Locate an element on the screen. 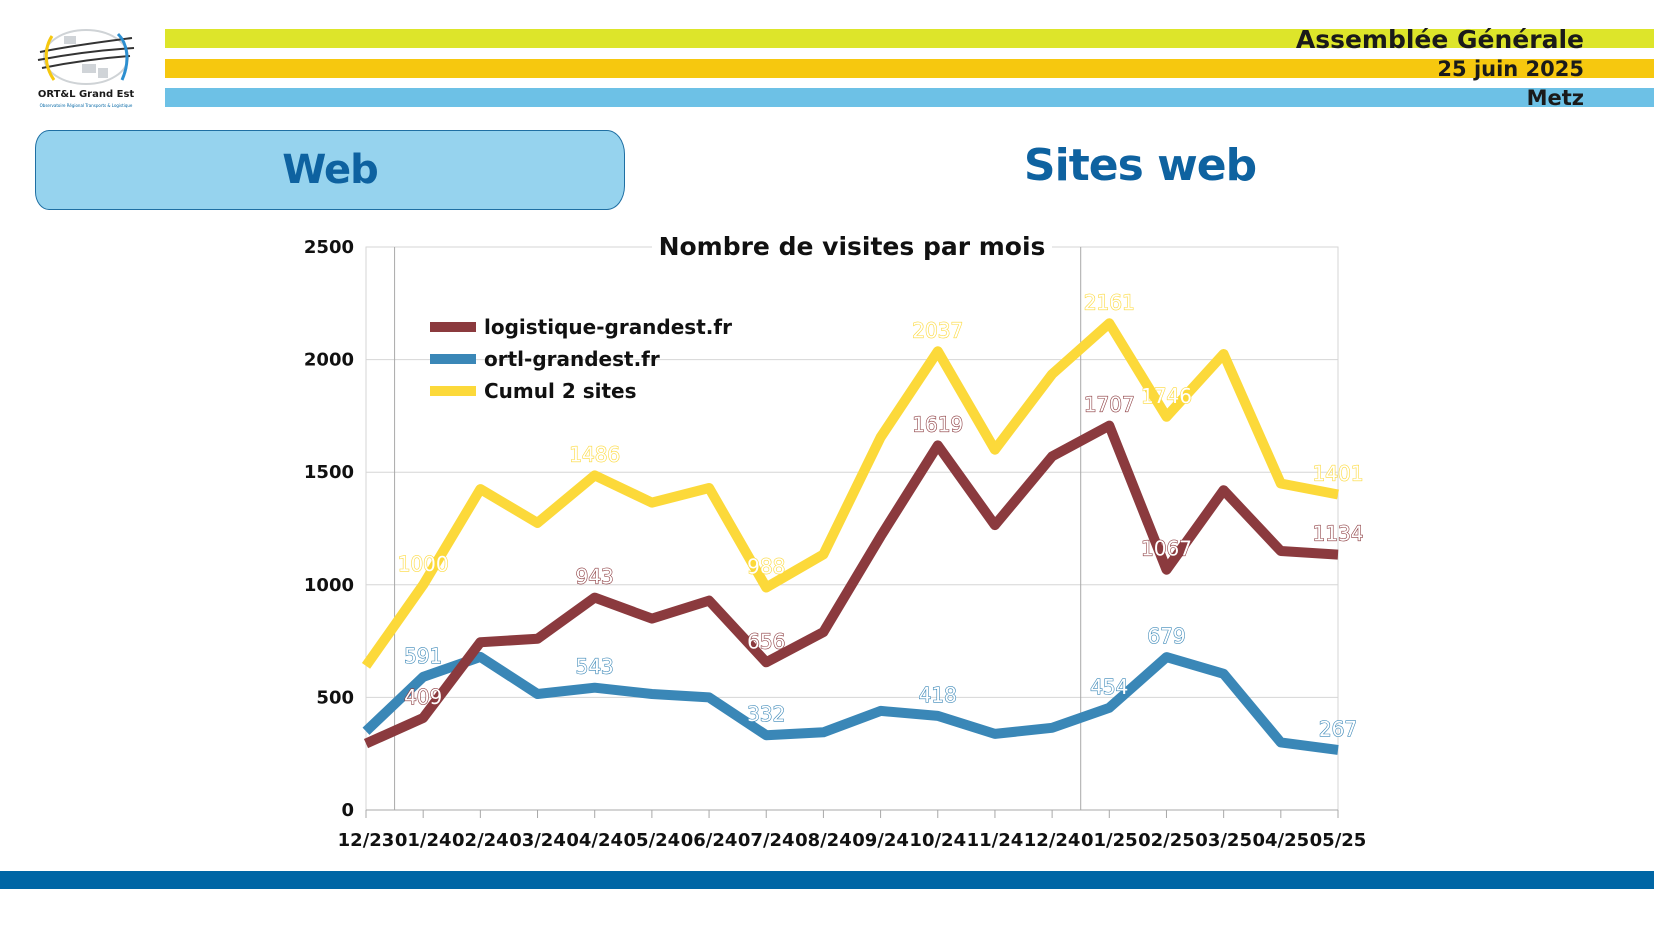  logo-name: ORT&L Grand Est is located at coordinates (86, 94).